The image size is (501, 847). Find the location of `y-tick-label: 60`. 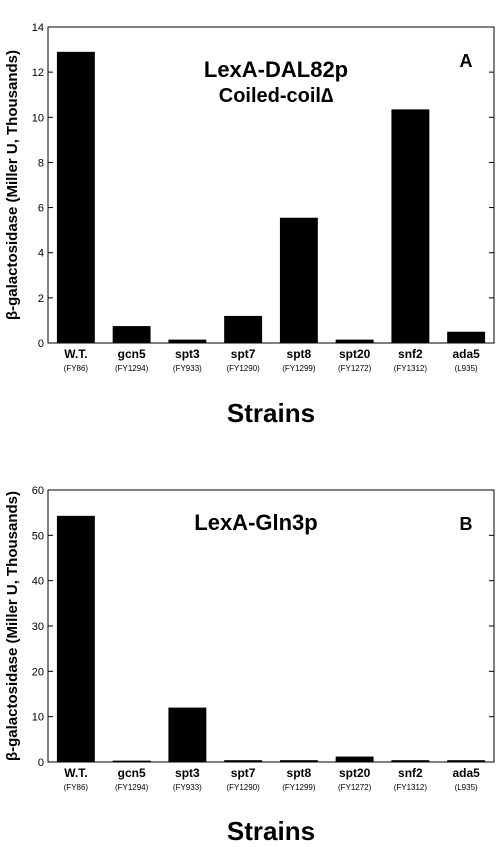

y-tick-label: 60 is located at coordinates (38, 491).